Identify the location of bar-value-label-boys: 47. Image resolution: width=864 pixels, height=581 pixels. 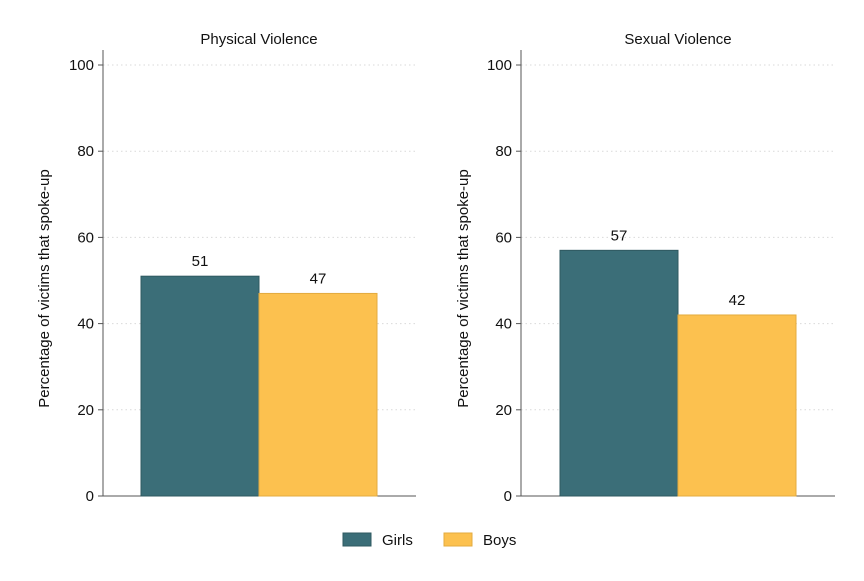
(318, 278).